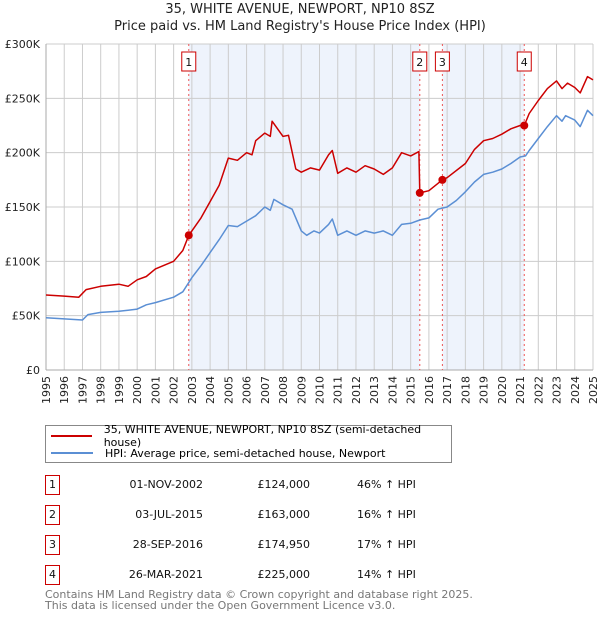  What do you see at coordinates (174, 390) in the screenshot?
I see `x-tick-label: 2002` at bounding box center [174, 390].